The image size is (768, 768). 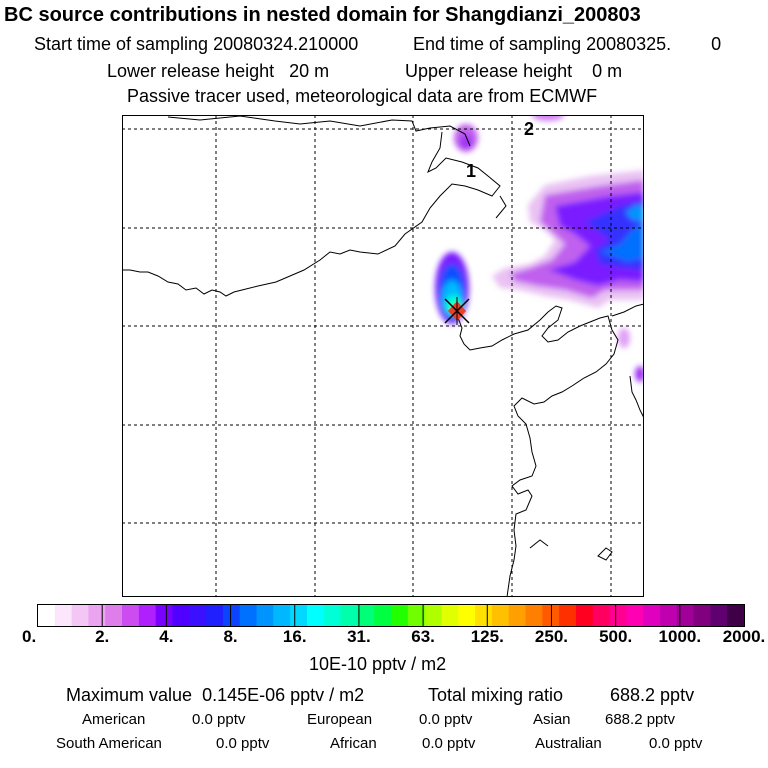 I want to click on grid-label-1: 1, so click(x=471, y=171).